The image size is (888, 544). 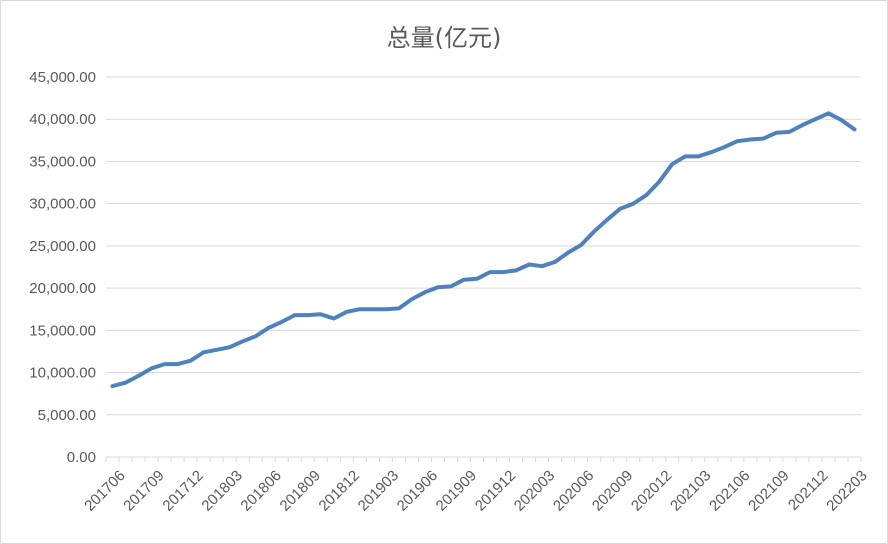 What do you see at coordinates (417, 490) in the screenshot?
I see `x-tick-label: 201906` at bounding box center [417, 490].